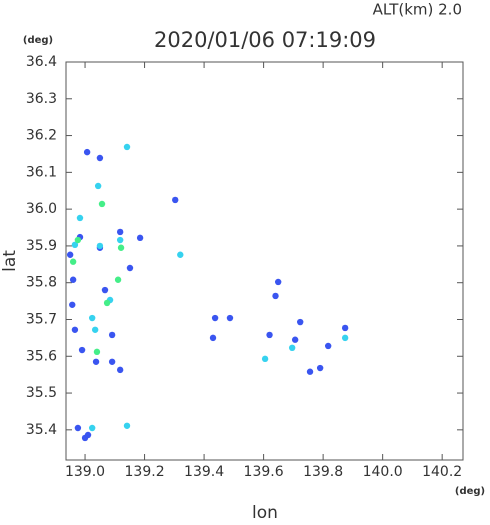 The width and height of the screenshot is (490, 525). I want to click on x-tick-label: 139.6, so click(264, 472).